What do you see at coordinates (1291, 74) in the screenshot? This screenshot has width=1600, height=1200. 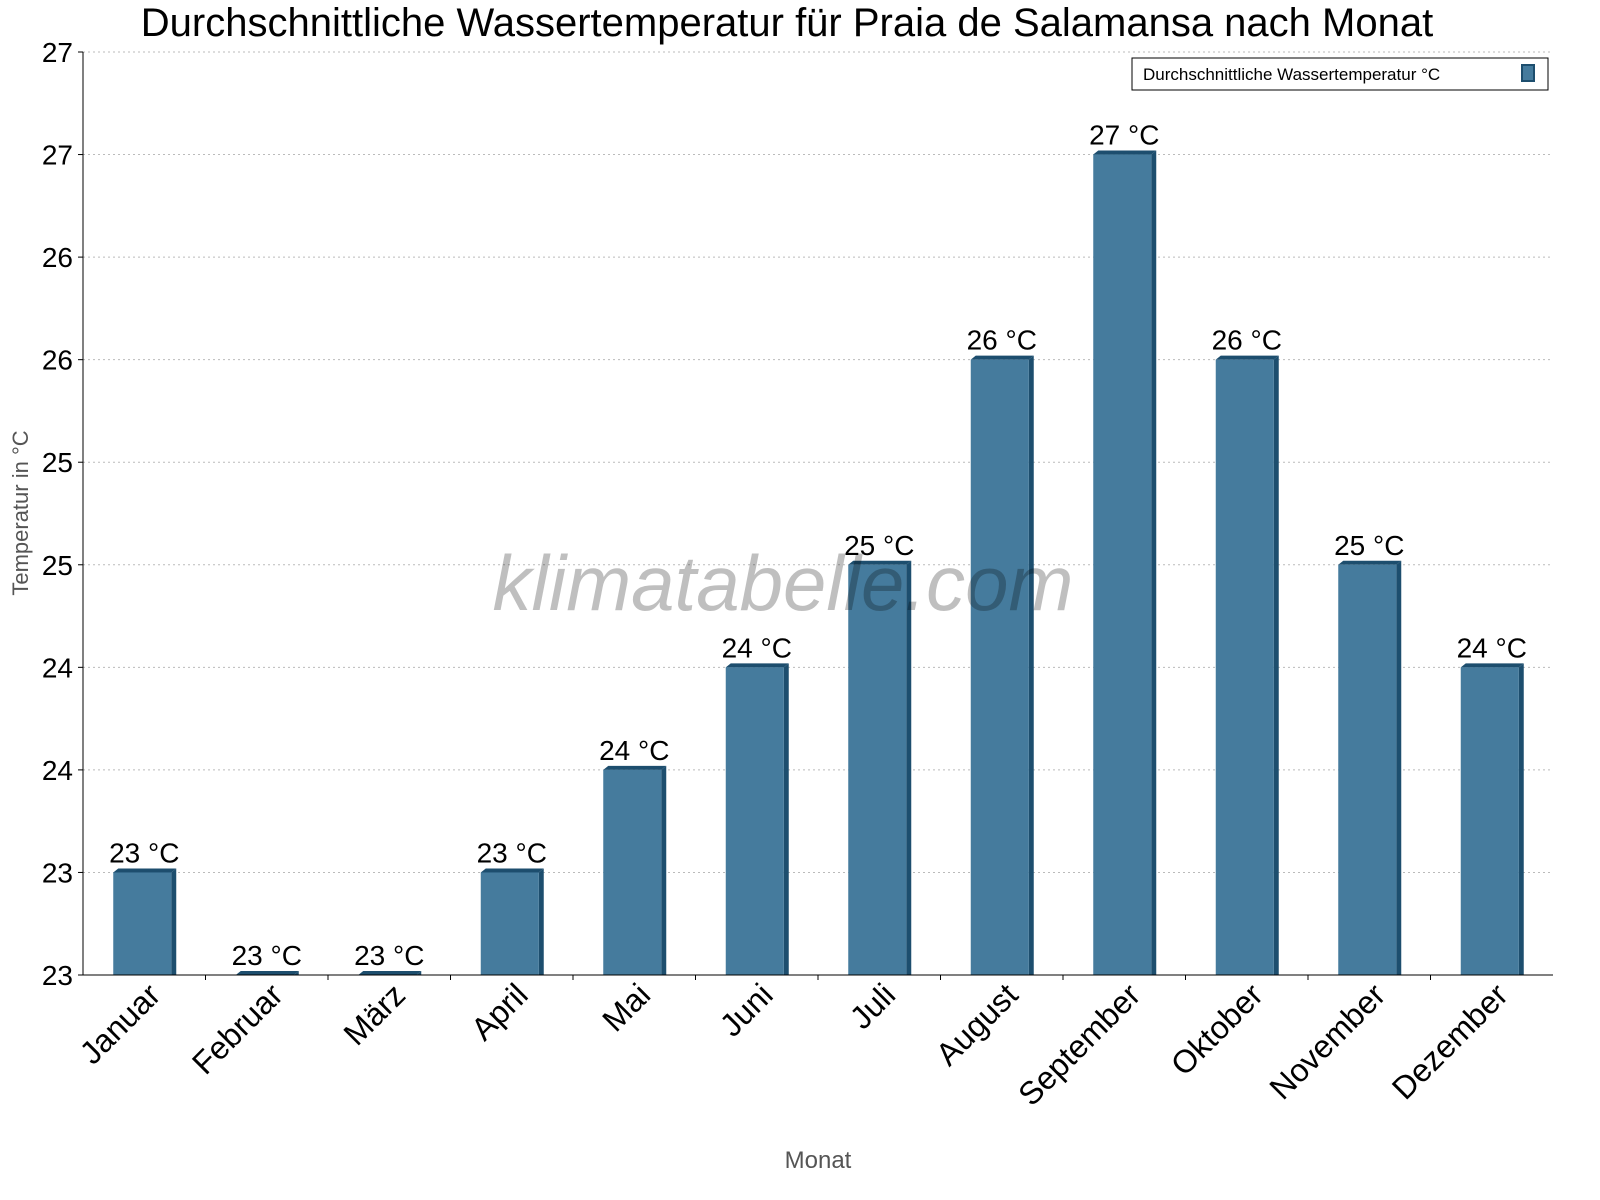 I see `legend-label: Durchschnittliche Wassertemperatur °C` at bounding box center [1291, 74].